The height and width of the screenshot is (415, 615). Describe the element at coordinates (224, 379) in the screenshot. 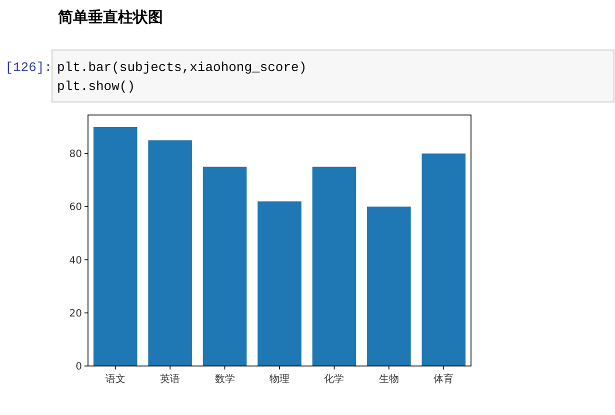

I see `x-tick-label: 数学` at that location.